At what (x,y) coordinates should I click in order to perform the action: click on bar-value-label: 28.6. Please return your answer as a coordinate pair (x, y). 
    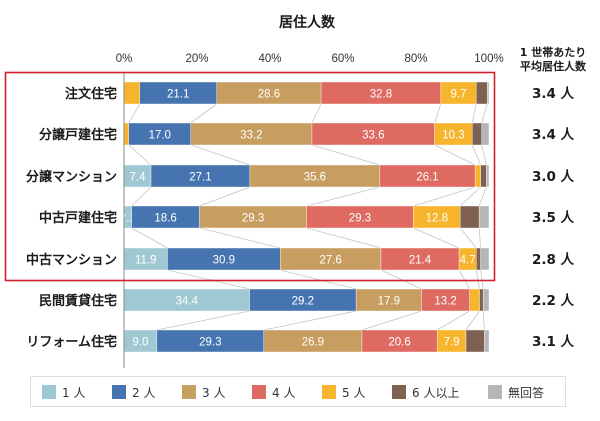
    Looking at the image, I should click on (269, 95).